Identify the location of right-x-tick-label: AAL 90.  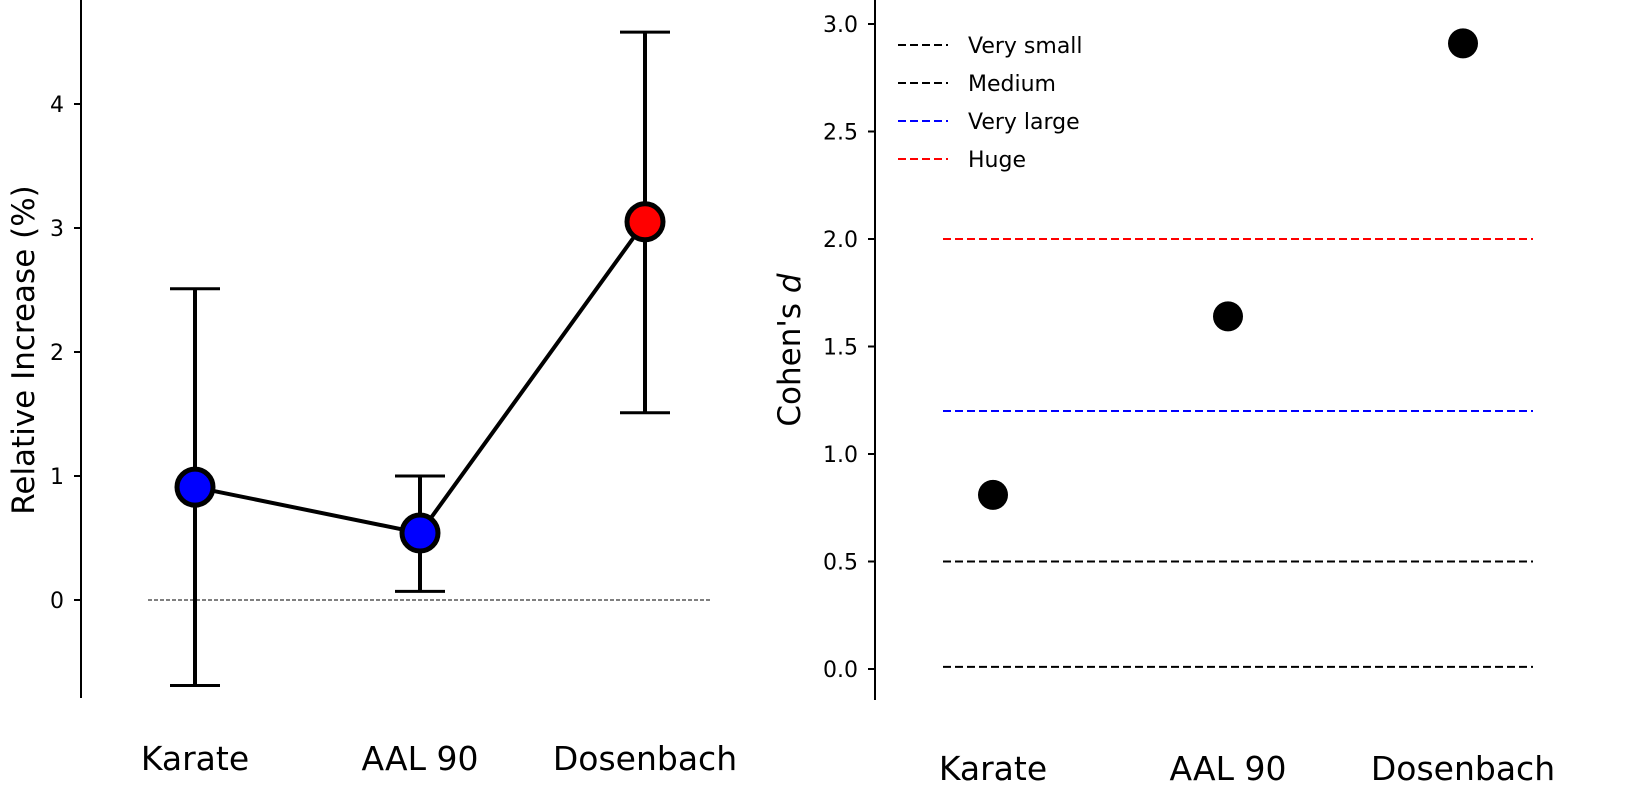
(1228, 768).